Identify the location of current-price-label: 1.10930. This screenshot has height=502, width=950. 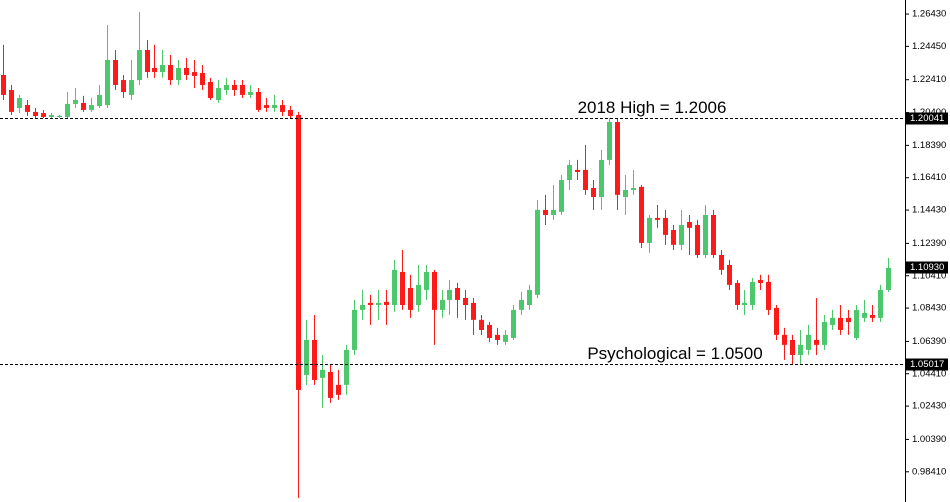
(927, 267).